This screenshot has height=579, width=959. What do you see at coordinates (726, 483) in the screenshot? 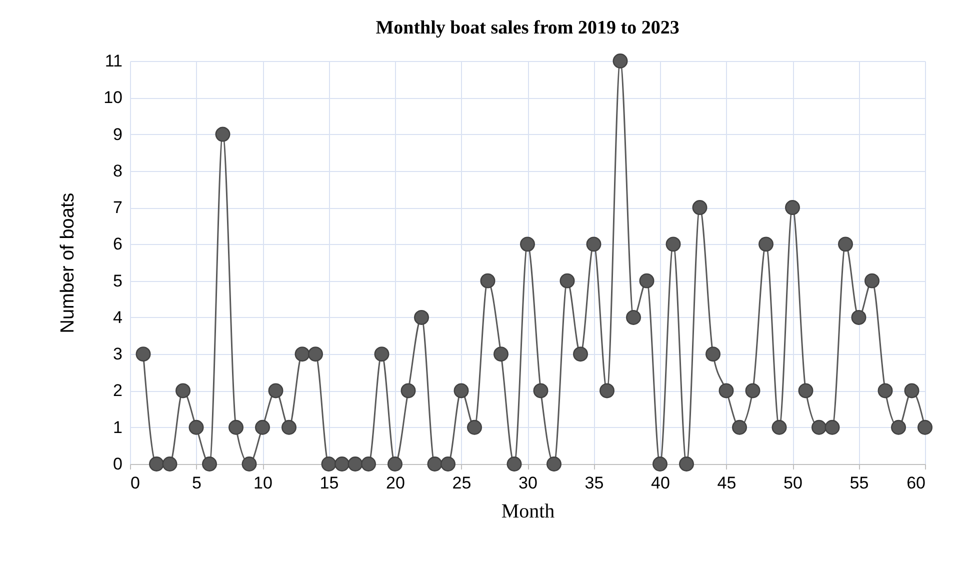
I see `x-tick-label: 45` at bounding box center [726, 483].